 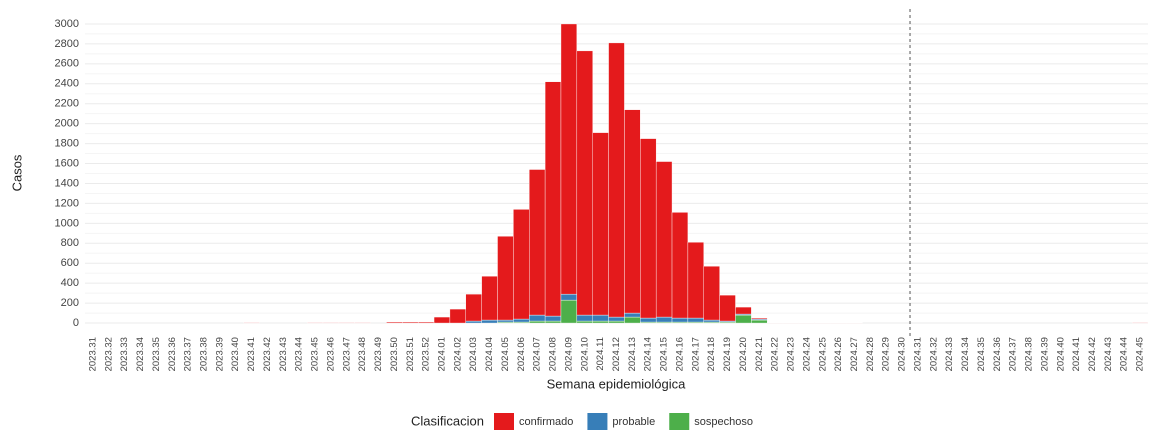 I want to click on x-tick-label: 2024.43, so click(x=1108, y=354).